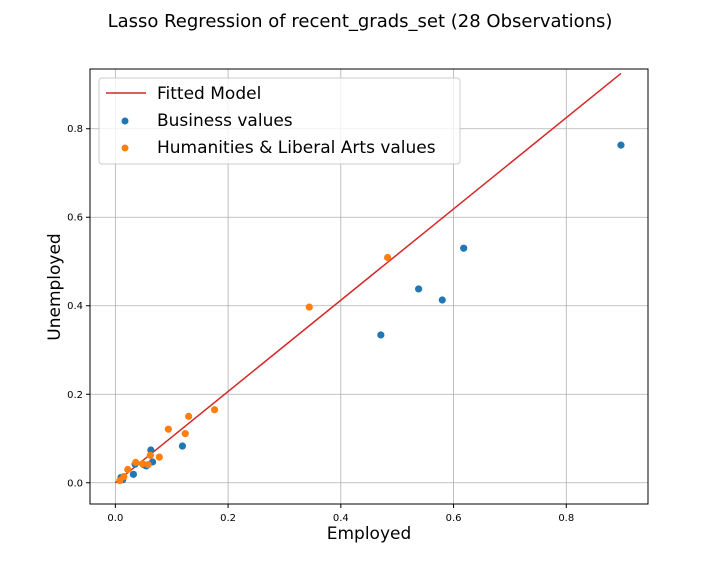 The width and height of the screenshot is (720, 576). Describe the element at coordinates (125, 121) in the screenshot. I see `legend-swatch-business` at that location.